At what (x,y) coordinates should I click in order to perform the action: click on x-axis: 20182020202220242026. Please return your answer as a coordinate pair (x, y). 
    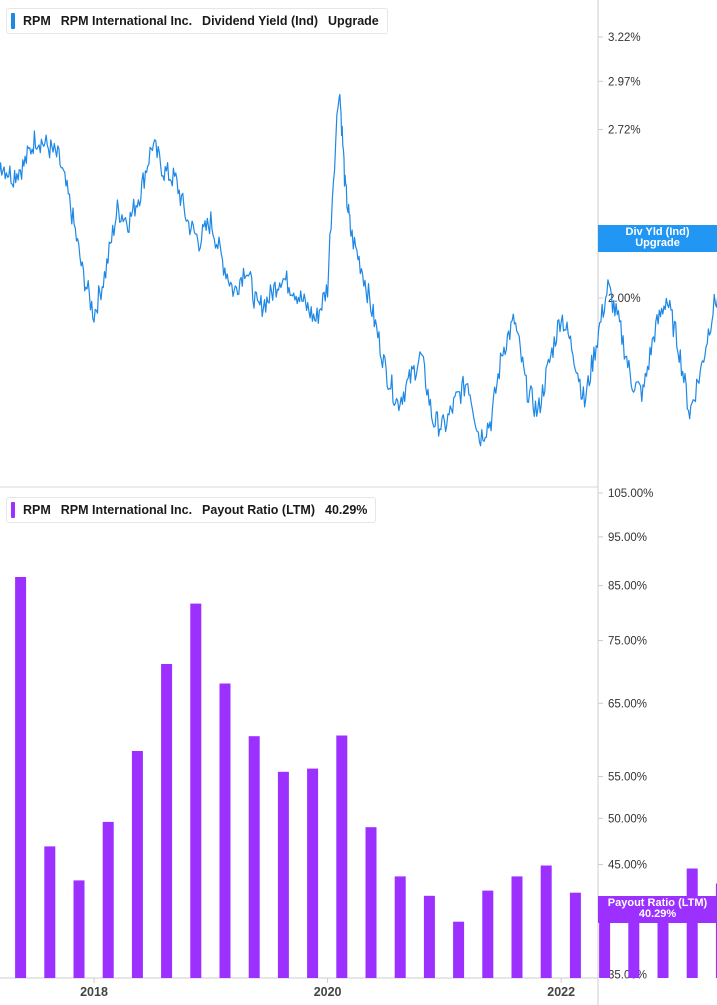
    Looking at the image, I should click on (327, 988).